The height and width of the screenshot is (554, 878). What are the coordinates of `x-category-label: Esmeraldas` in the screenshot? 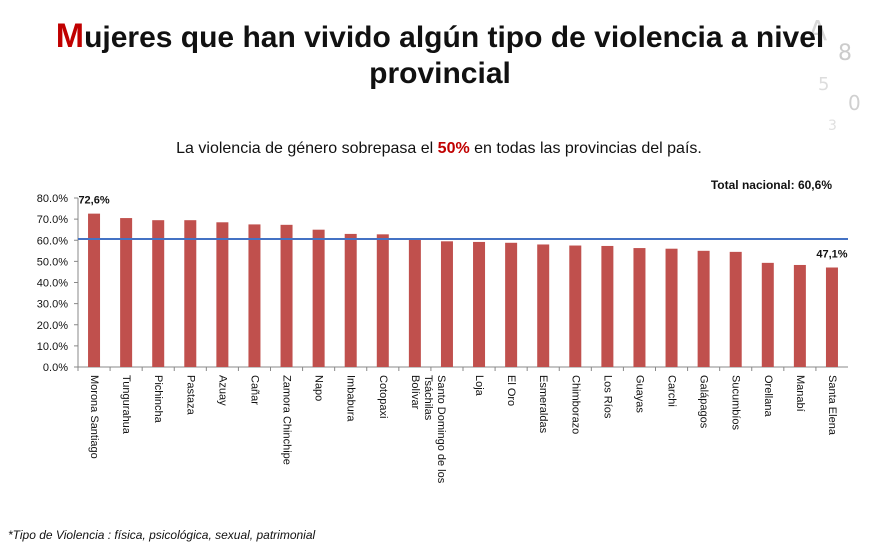 It's located at (543, 404).